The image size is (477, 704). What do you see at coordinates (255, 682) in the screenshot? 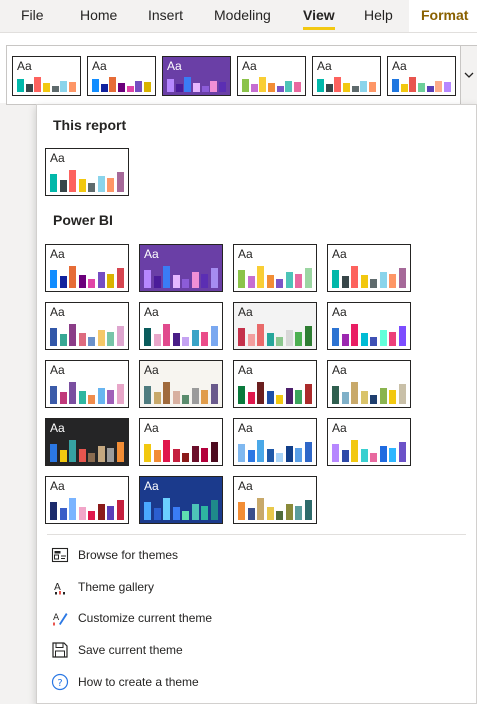
I see `how-to-create-theme-item: ? How to create a theme` at bounding box center [255, 682].